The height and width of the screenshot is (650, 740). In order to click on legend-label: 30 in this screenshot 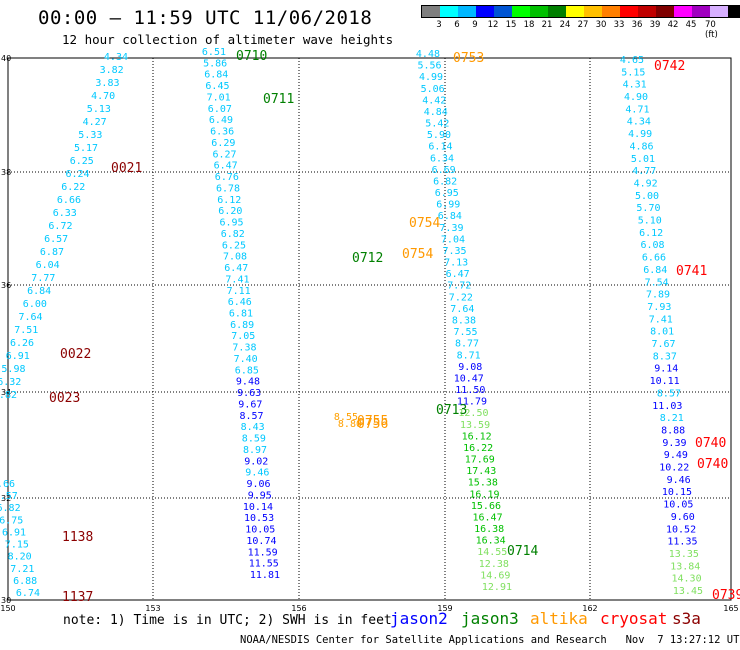, I will do `click(601, 25)`.